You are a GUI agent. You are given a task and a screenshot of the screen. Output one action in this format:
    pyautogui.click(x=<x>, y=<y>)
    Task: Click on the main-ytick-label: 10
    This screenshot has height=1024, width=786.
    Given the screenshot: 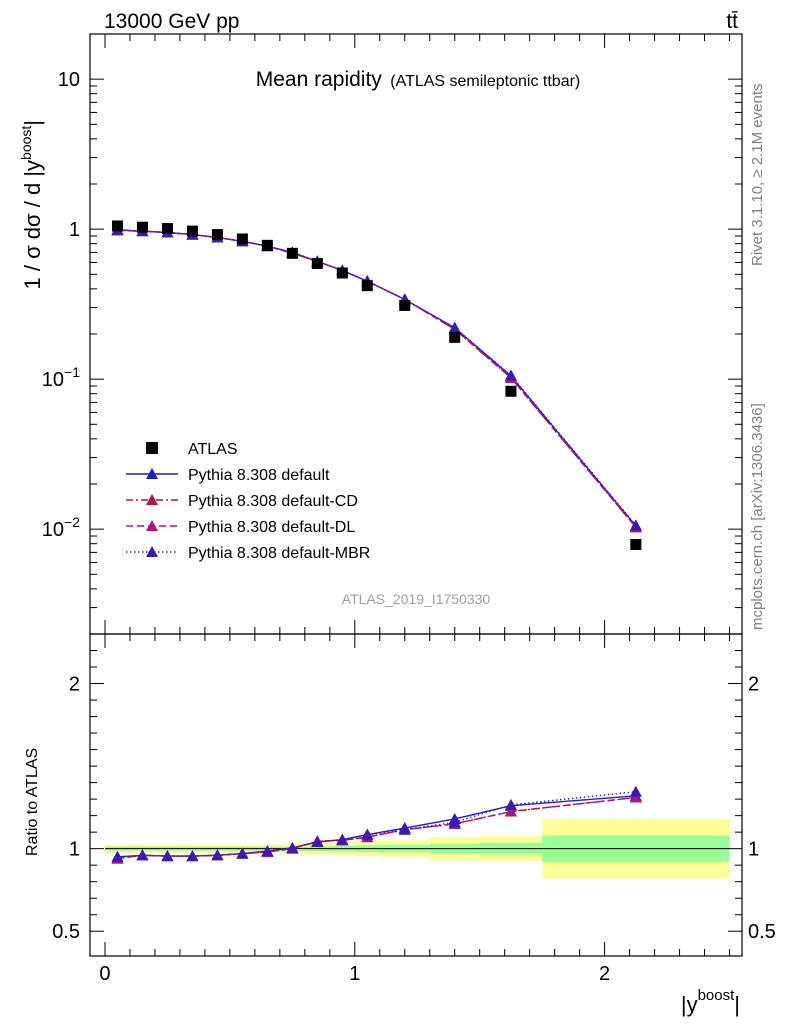 What is the action you would take?
    pyautogui.click(x=69, y=80)
    